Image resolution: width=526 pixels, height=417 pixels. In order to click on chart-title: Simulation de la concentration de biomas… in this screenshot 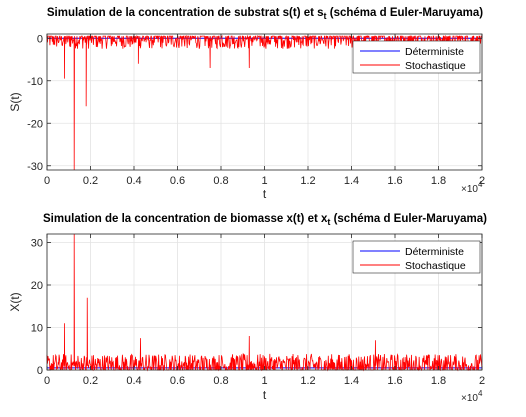, I will do `click(265, 220)`.